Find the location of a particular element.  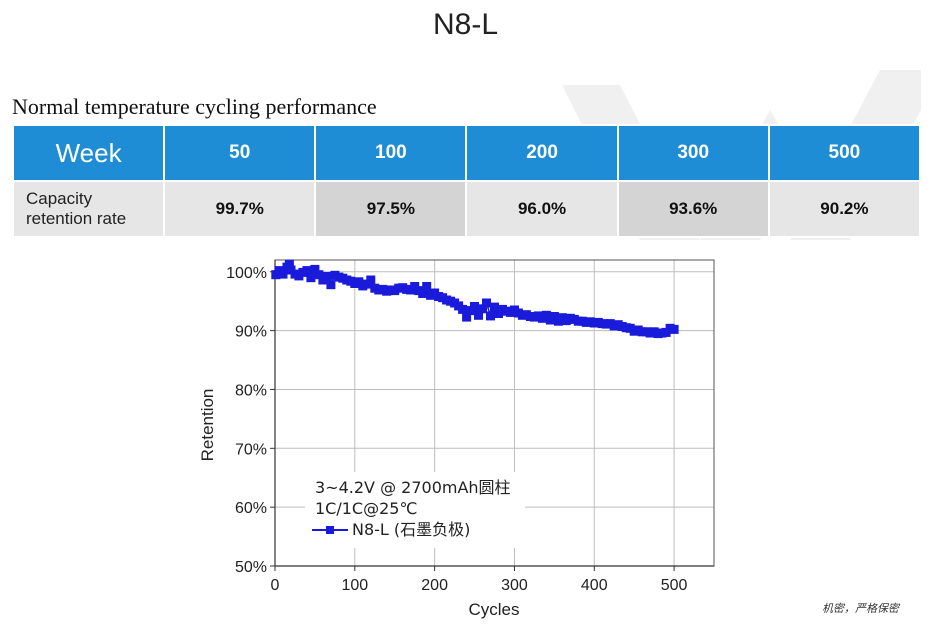

y-axis-label: Retention is located at coordinates (207, 425).